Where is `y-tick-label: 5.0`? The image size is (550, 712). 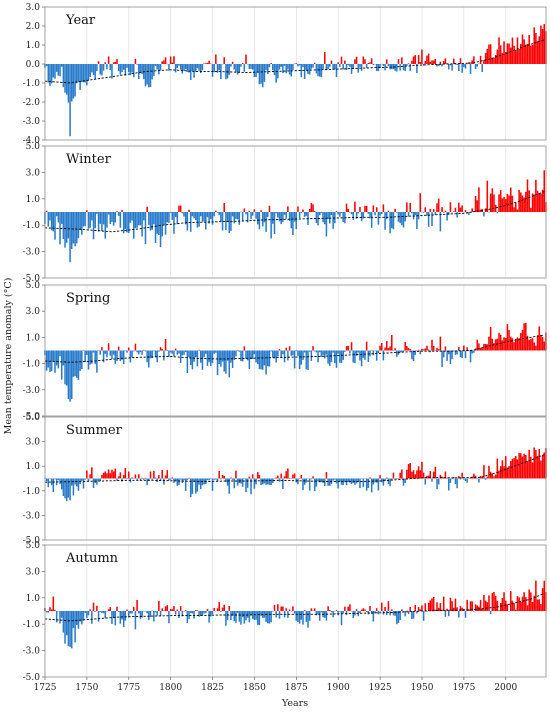 y-tick-label: 5.0 is located at coordinates (33, 418).